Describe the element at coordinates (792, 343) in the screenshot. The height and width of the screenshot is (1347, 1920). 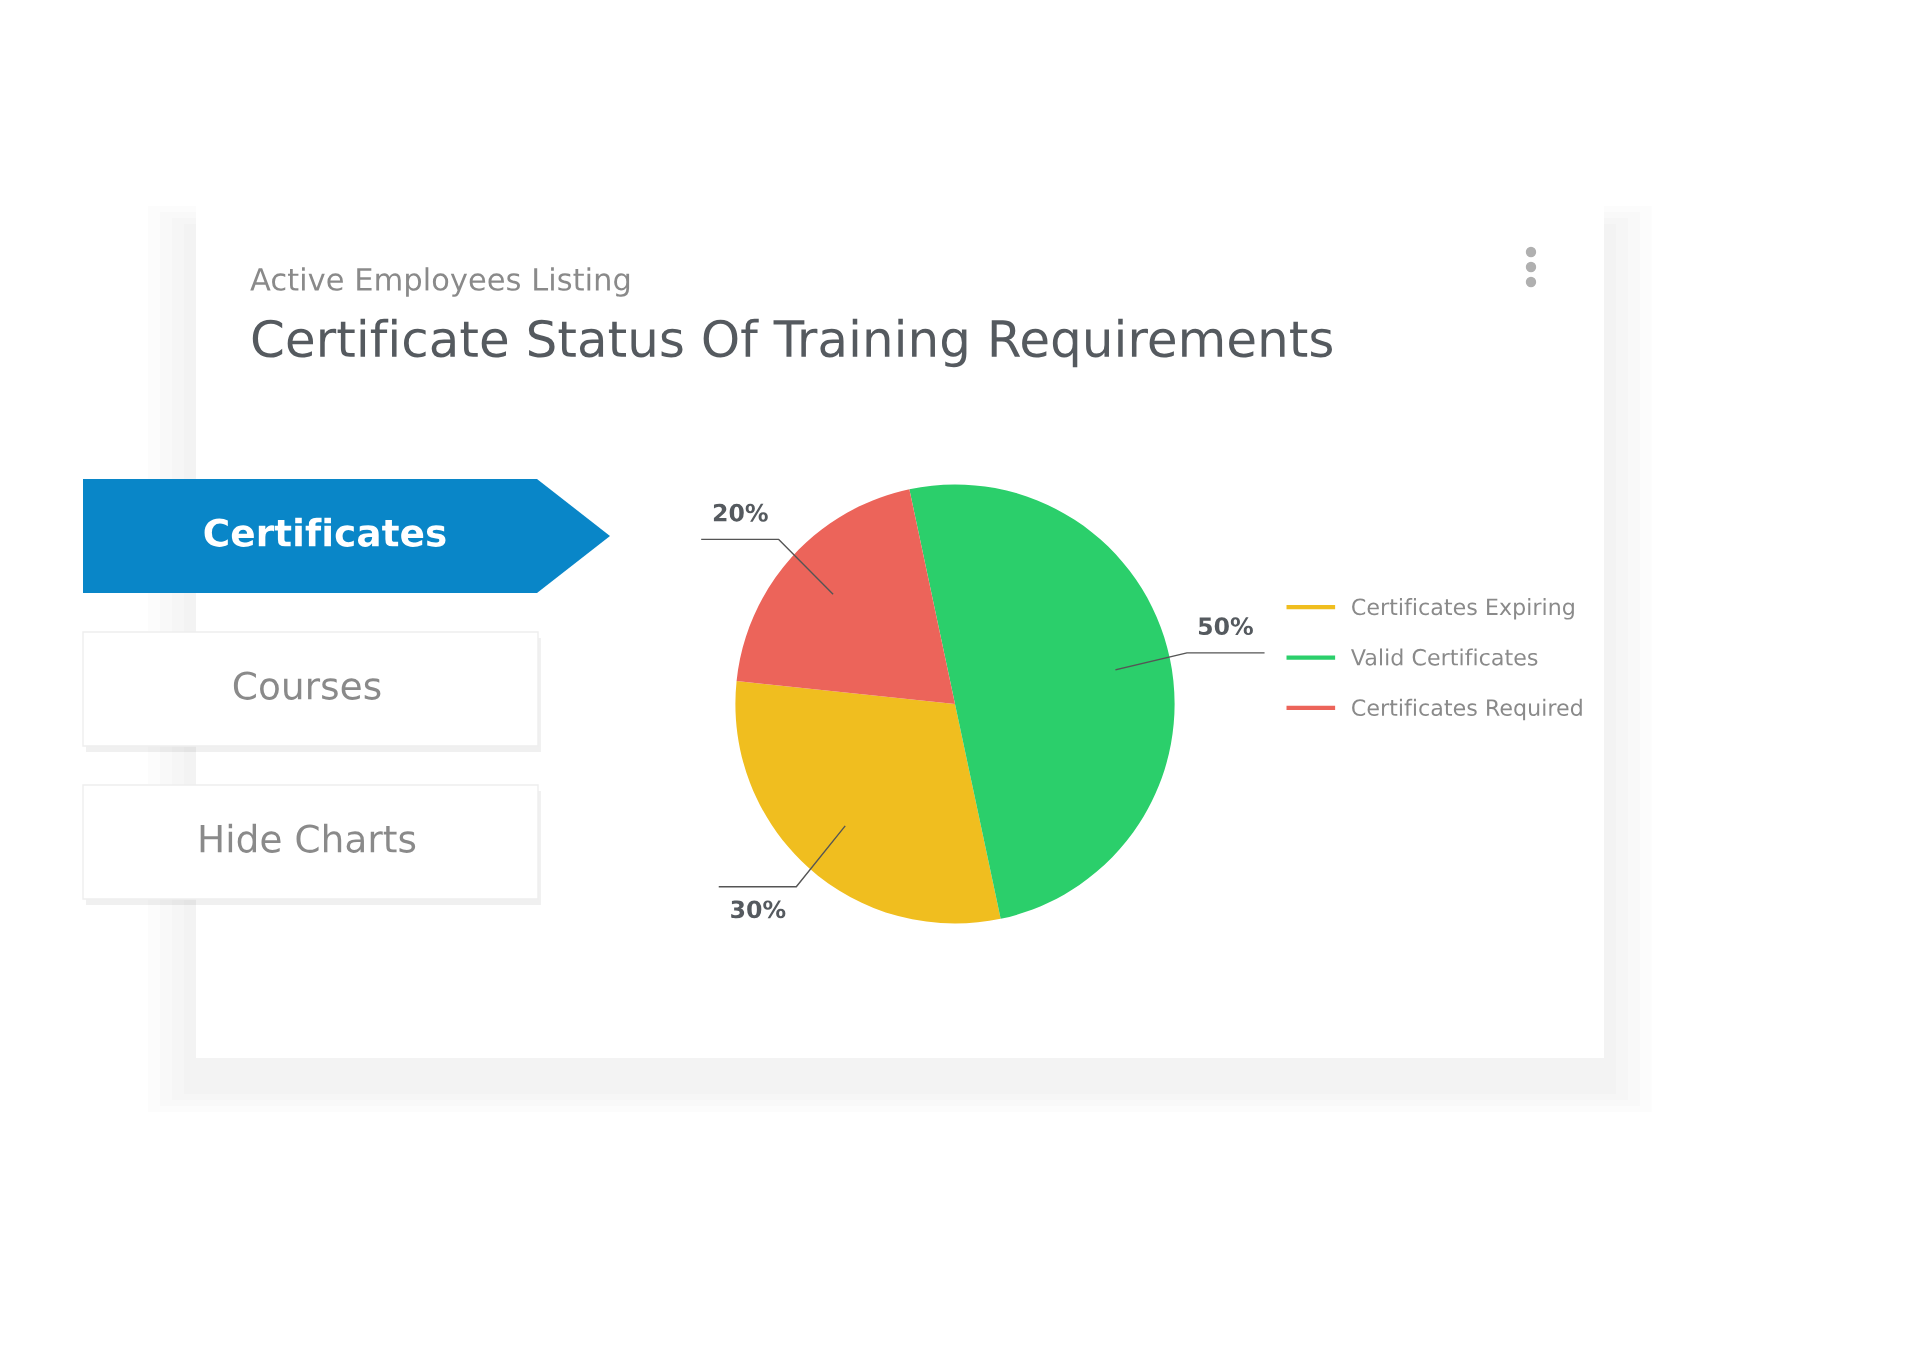
I see `chart-title: Certificate Status Of Training Requirements` at that location.